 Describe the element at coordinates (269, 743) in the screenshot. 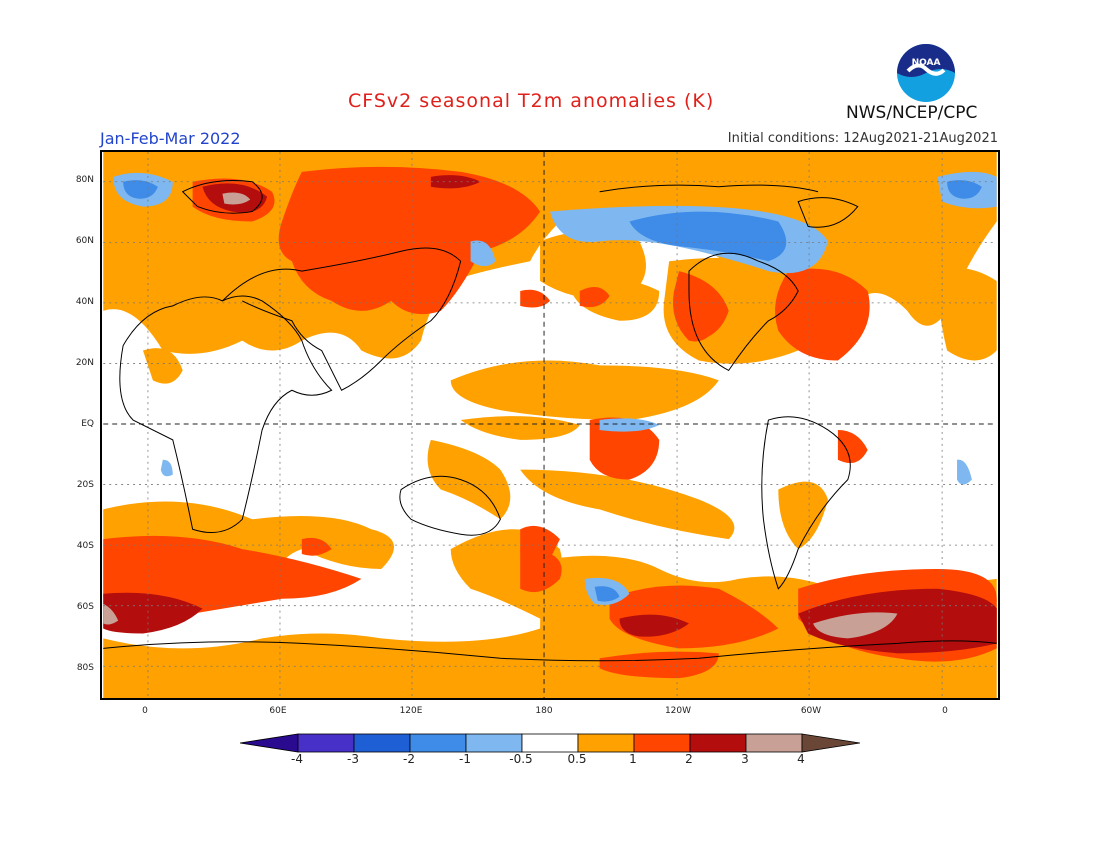

I see `colorbar-min-triangle` at that location.